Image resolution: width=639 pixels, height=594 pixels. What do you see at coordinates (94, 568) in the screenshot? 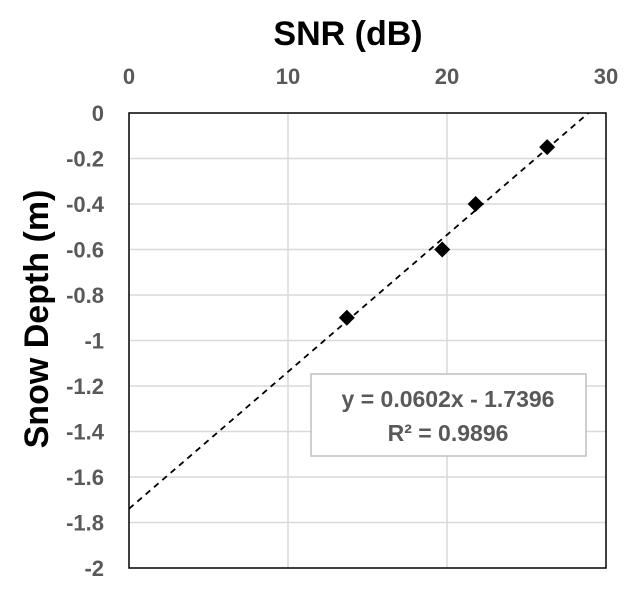
I see `y-tick-label: -2` at bounding box center [94, 568].